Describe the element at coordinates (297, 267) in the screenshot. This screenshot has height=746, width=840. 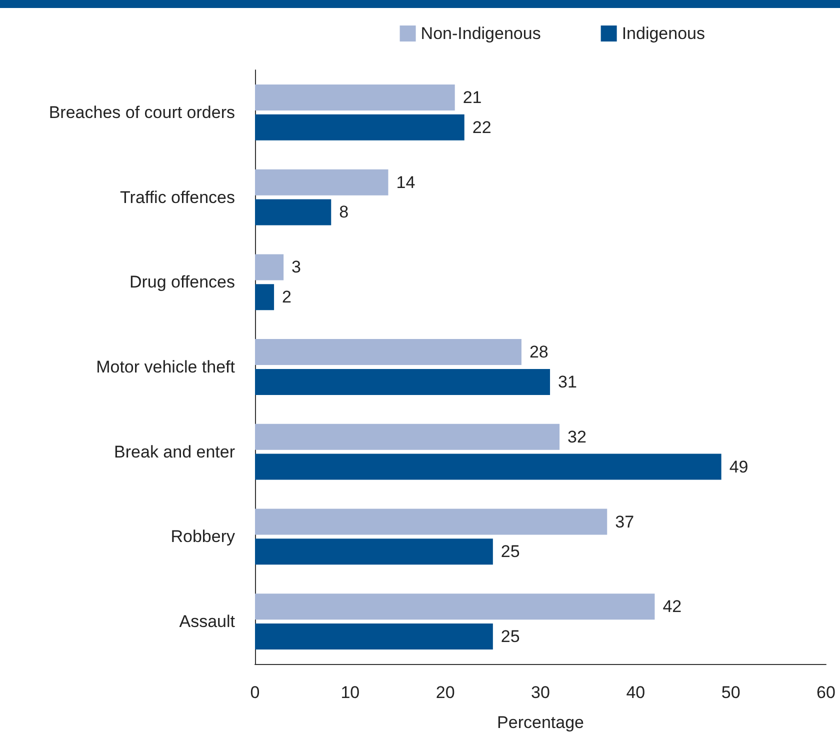
I see `data-label: 3` at that location.